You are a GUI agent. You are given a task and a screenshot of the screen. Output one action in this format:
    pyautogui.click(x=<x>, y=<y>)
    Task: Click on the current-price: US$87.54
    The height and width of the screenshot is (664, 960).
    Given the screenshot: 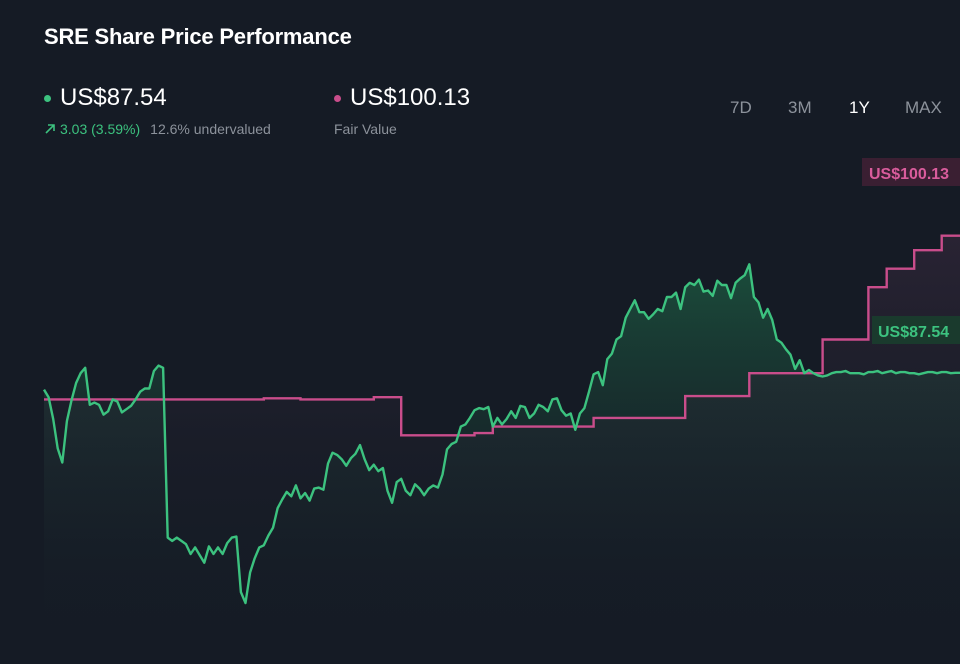 What is the action you would take?
    pyautogui.click(x=157, y=98)
    